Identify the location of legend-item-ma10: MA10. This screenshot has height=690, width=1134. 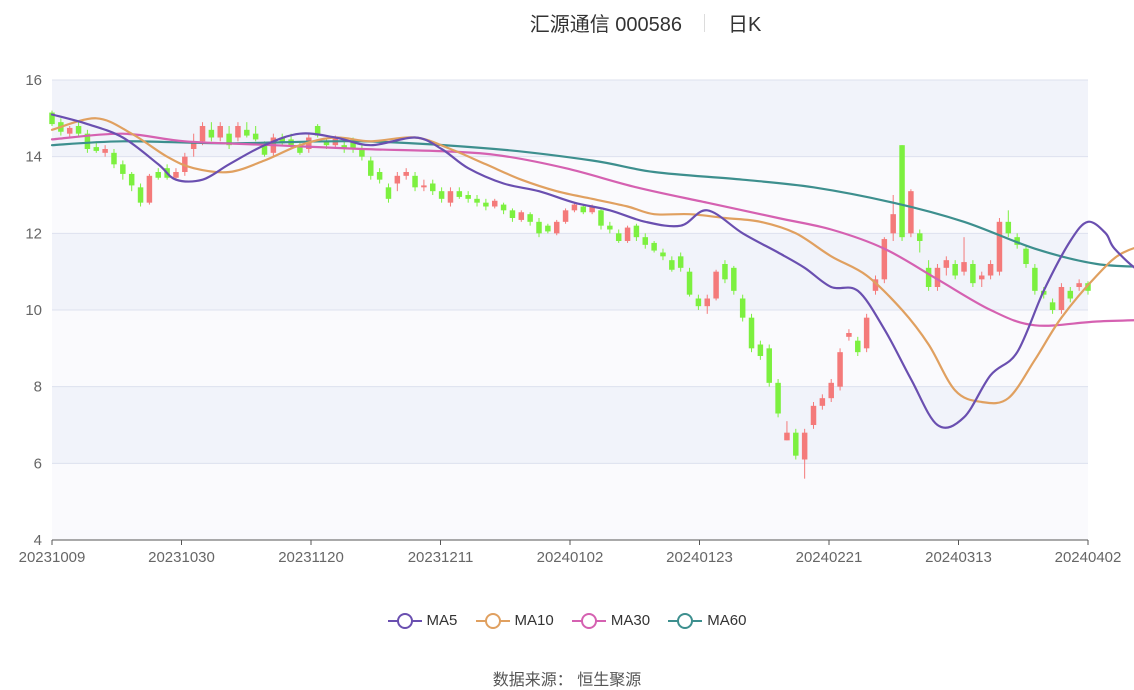
(514, 620).